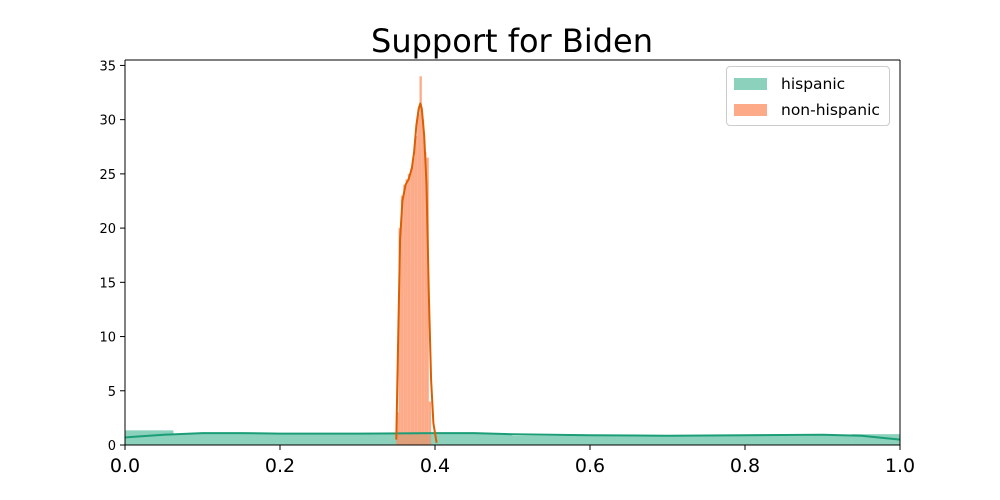 This screenshot has width=1000, height=500. What do you see at coordinates (107, 175) in the screenshot?
I see `y-tick-label: 25` at bounding box center [107, 175].